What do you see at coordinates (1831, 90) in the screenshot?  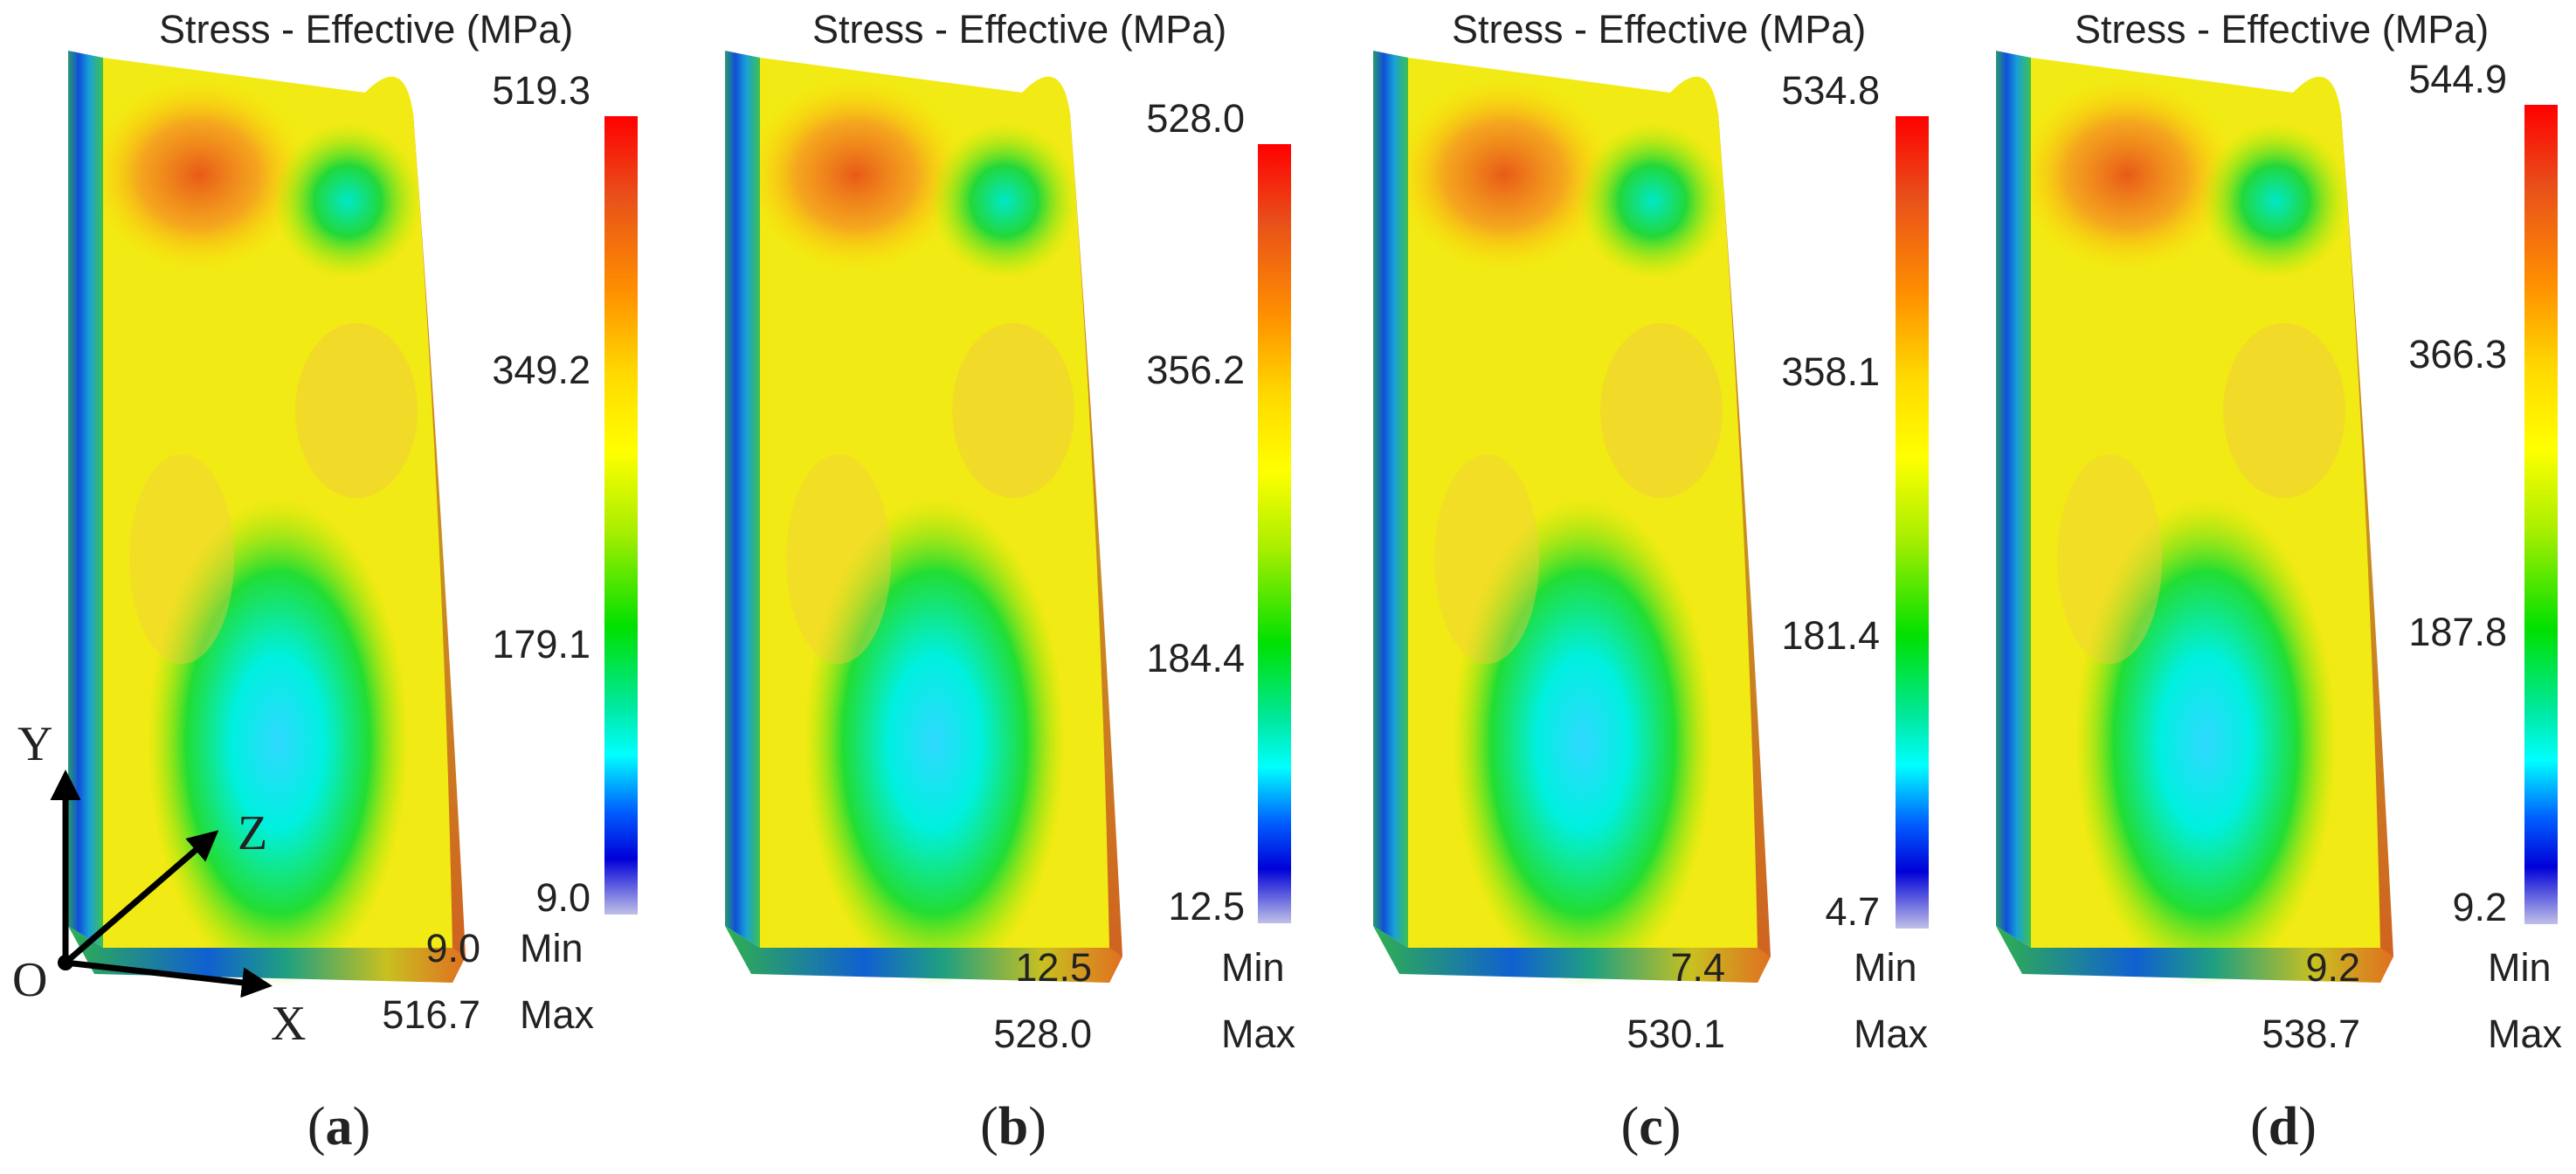 I see `colorbar-tick-label: 534.8` at bounding box center [1831, 90].